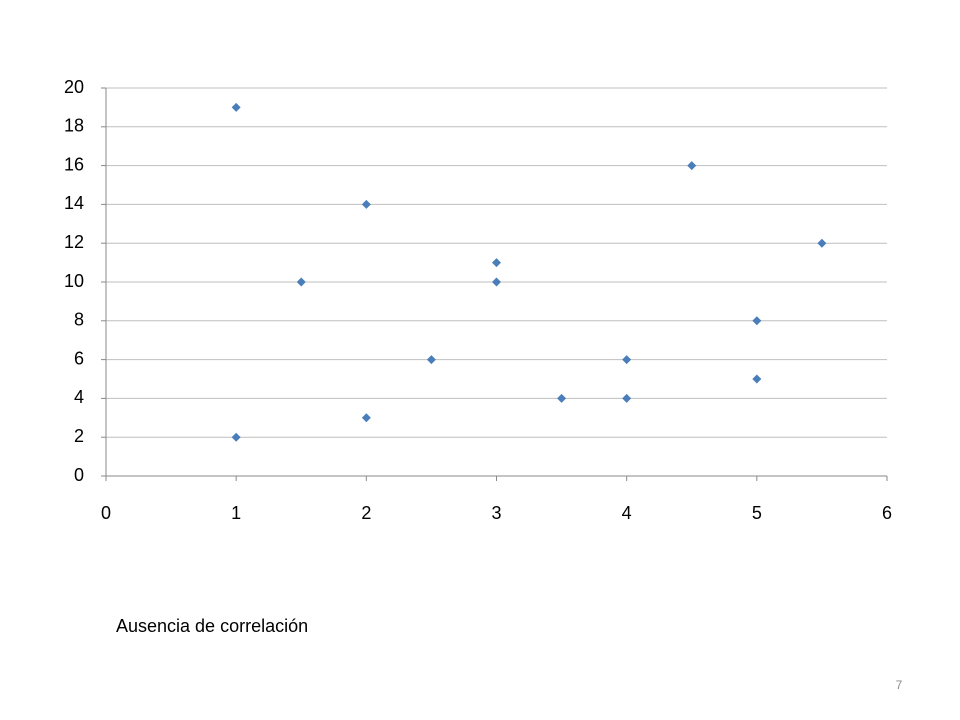 This screenshot has height=720, width=960. Describe the element at coordinates (74, 164) in the screenshot. I see `y-tick-label: 16` at that location.